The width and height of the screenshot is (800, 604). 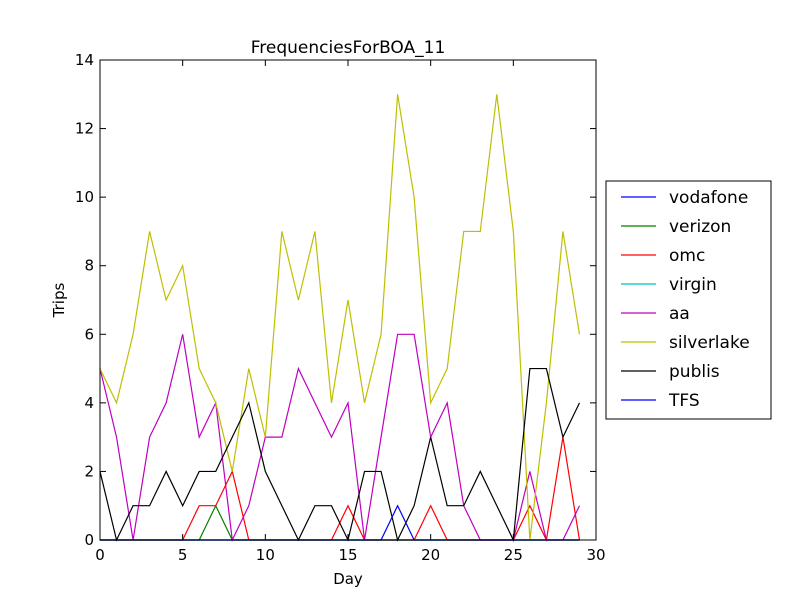 What do you see at coordinates (89, 334) in the screenshot?
I see `y-tick-label: 6` at bounding box center [89, 334].